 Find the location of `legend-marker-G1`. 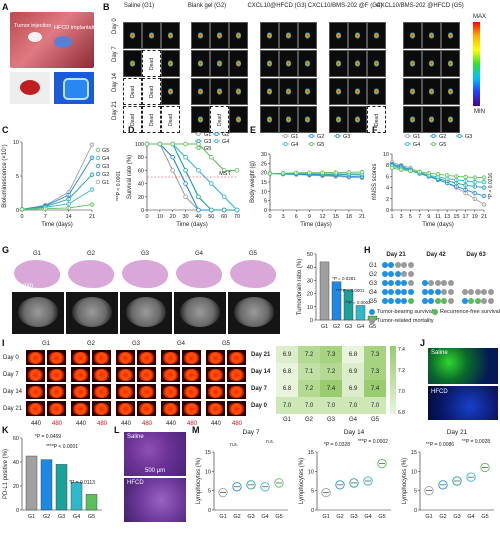

legend-marker-G1 is located at coordinates (98, 182).